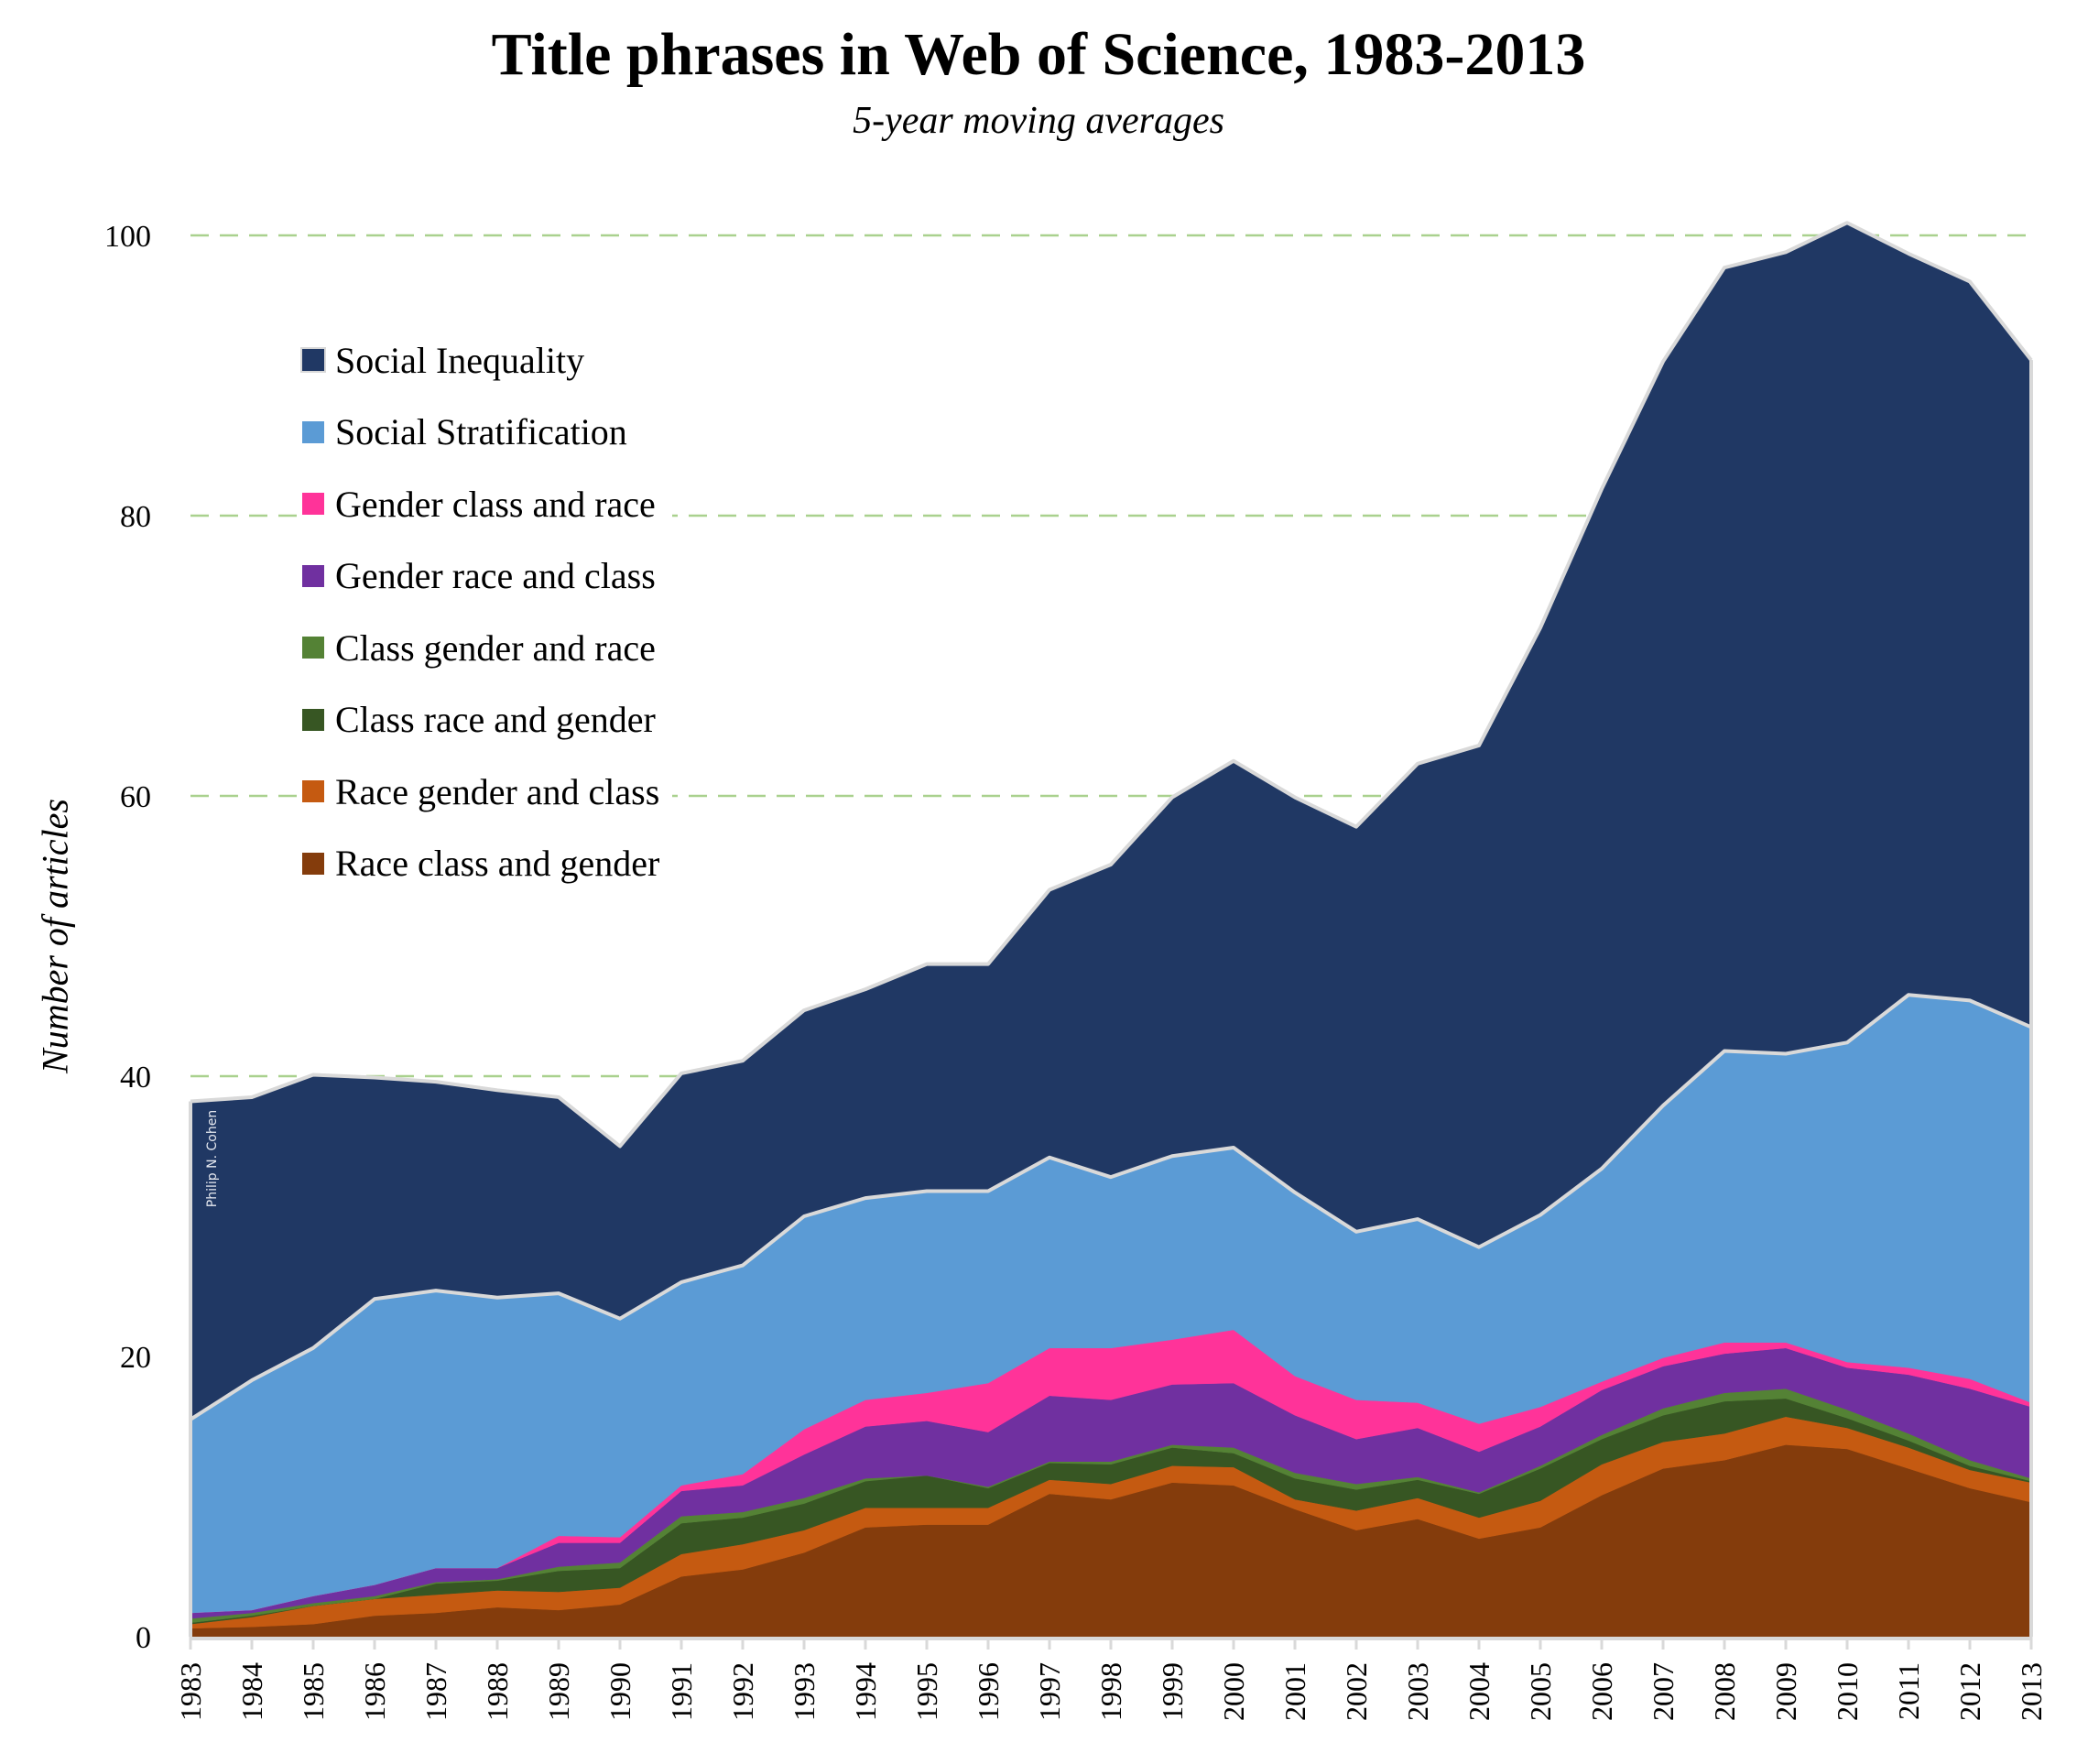 Image resolution: width=2077 pixels, height=1764 pixels. Describe the element at coordinates (2031, 1691) in the screenshot. I see `x-tick-label: 2013` at that location.